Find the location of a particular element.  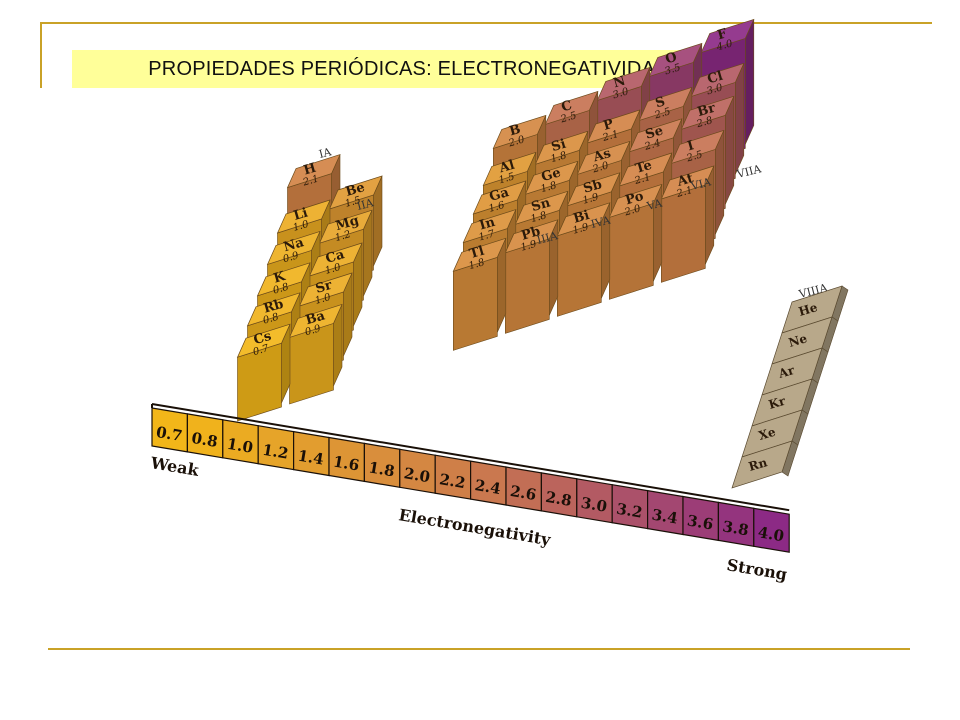

element-symbol: Po is located at coordinates (635, 198).